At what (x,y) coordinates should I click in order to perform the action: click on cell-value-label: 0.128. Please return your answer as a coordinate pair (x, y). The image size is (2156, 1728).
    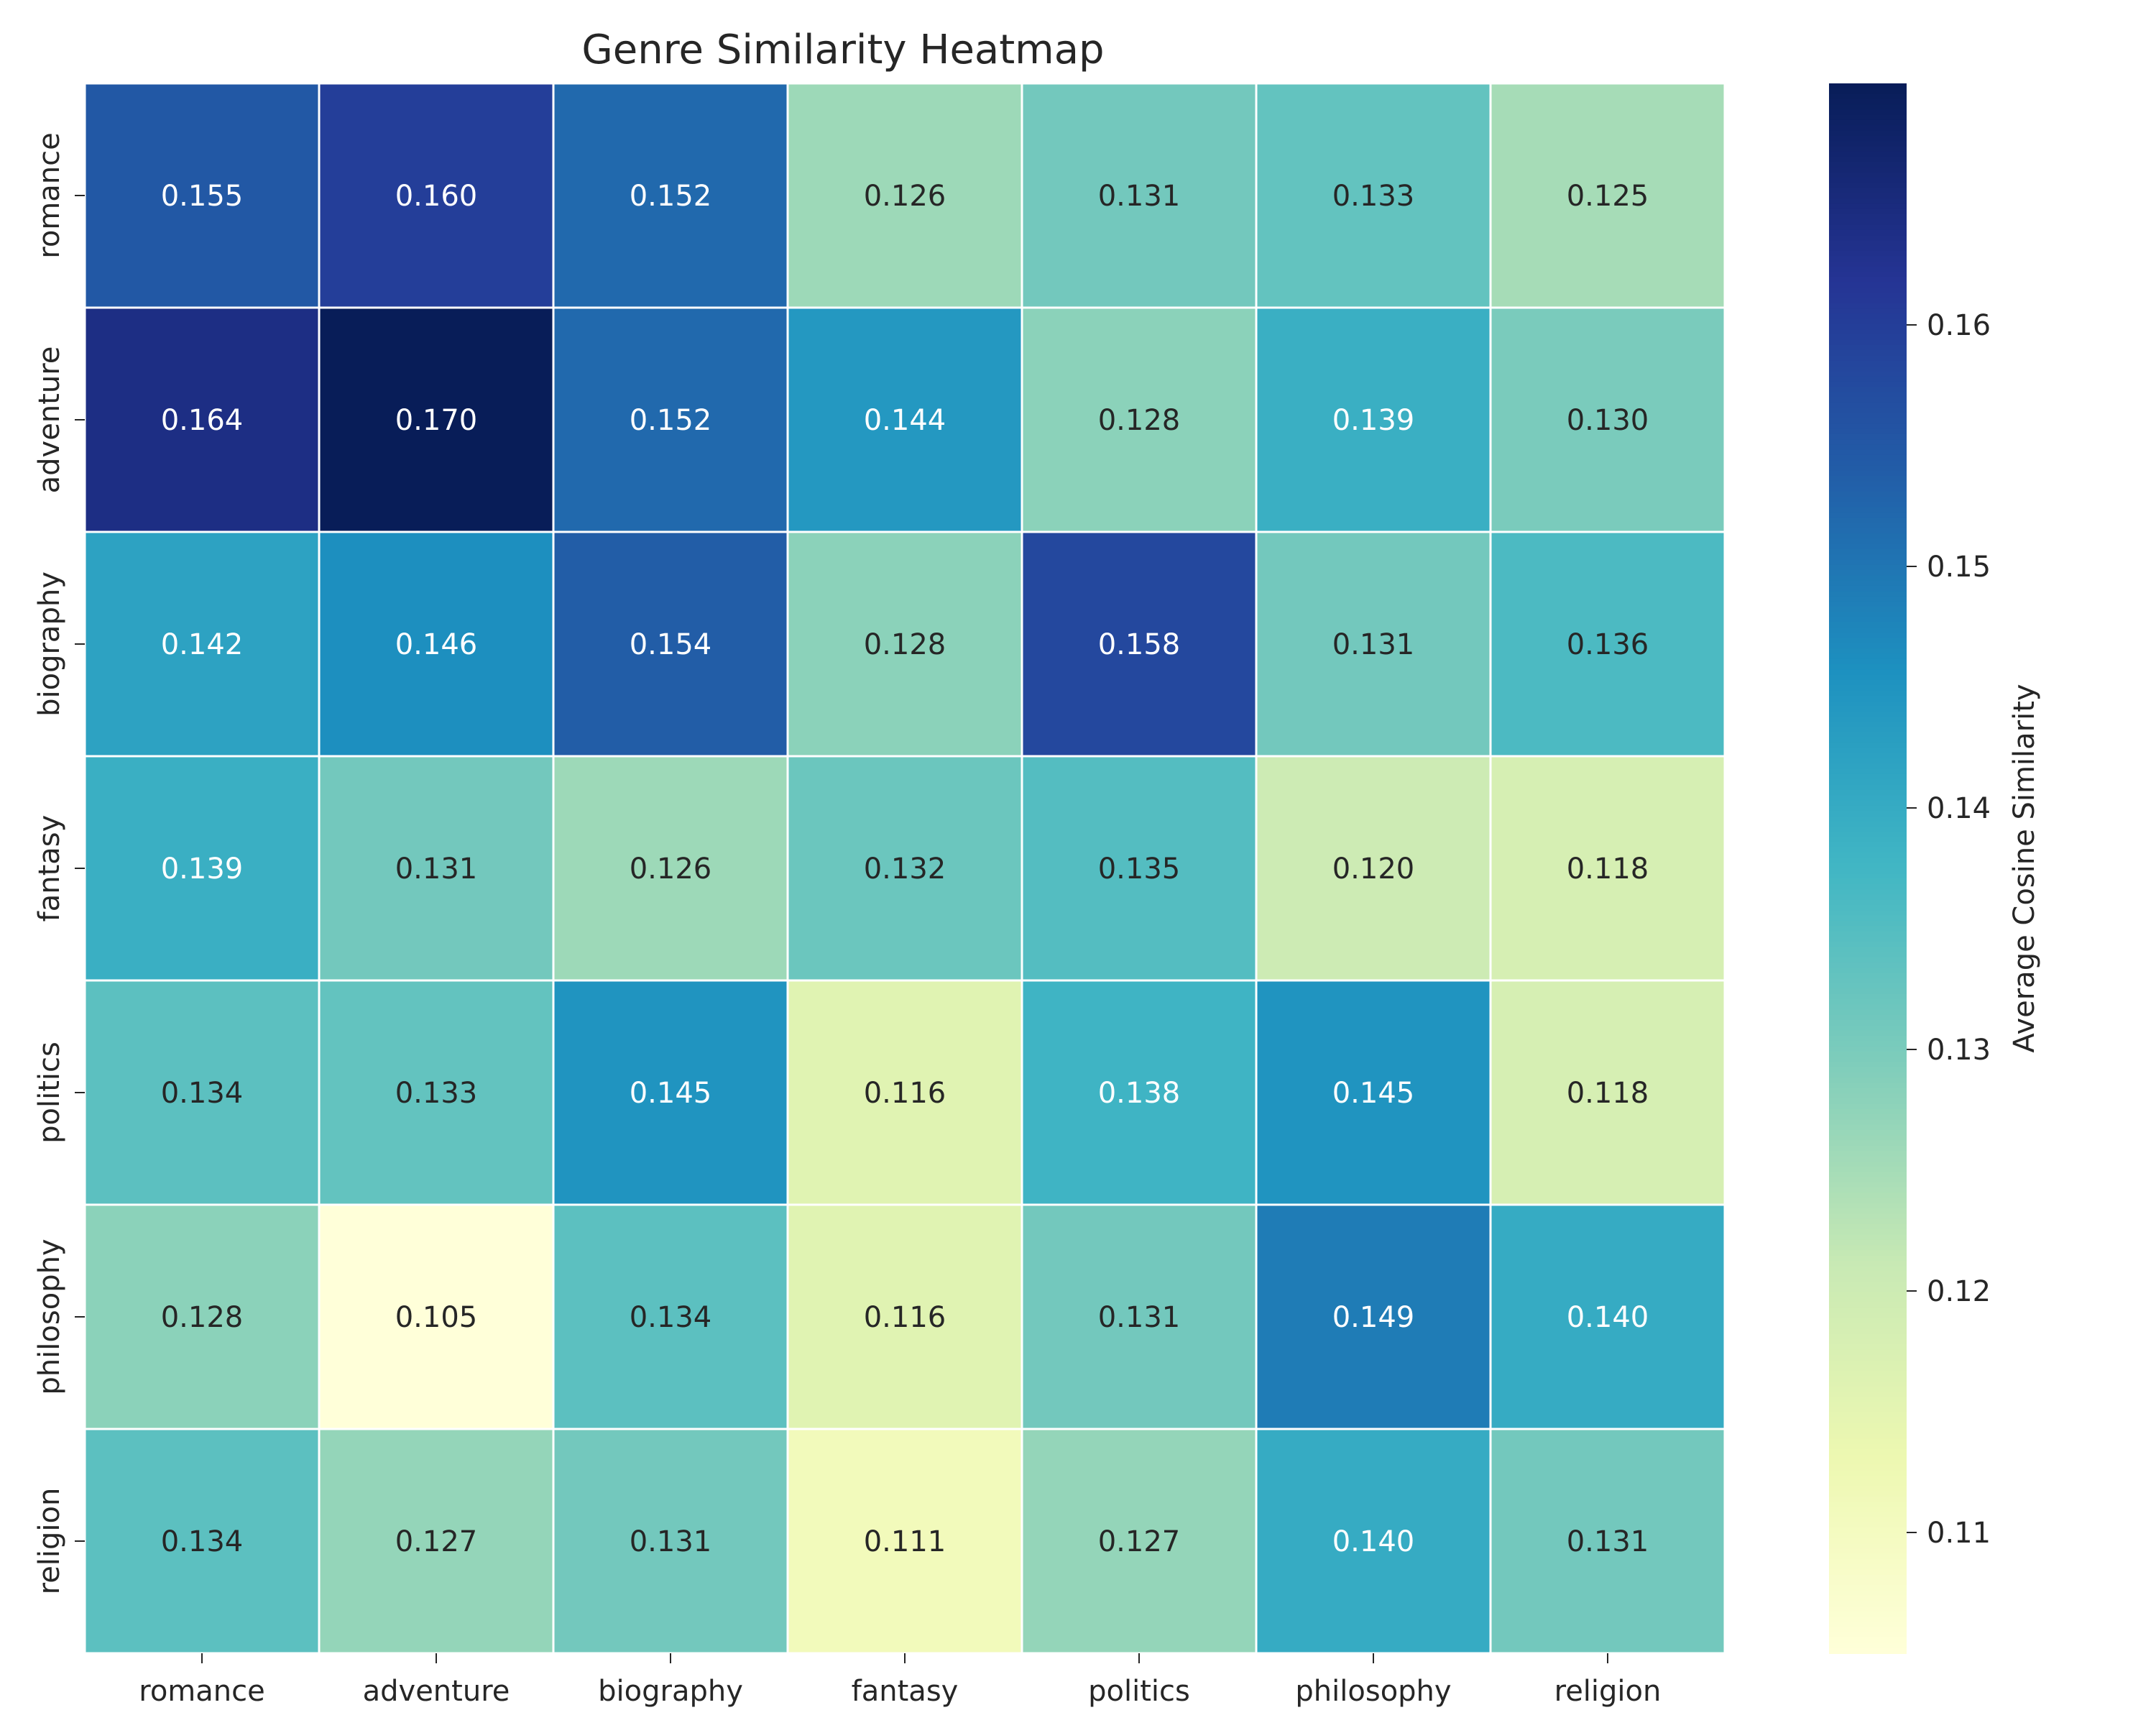
    Looking at the image, I should click on (203, 1317).